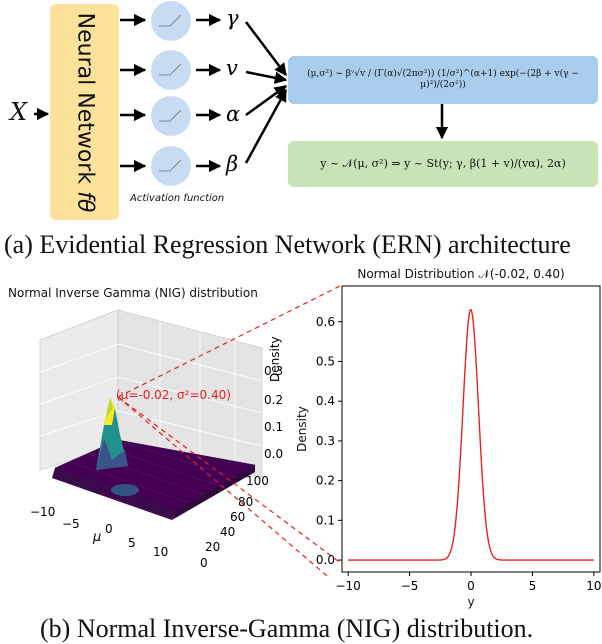 The image size is (602, 644). Describe the element at coordinates (19, 112) in the screenshot. I see `input-label: X` at that location.